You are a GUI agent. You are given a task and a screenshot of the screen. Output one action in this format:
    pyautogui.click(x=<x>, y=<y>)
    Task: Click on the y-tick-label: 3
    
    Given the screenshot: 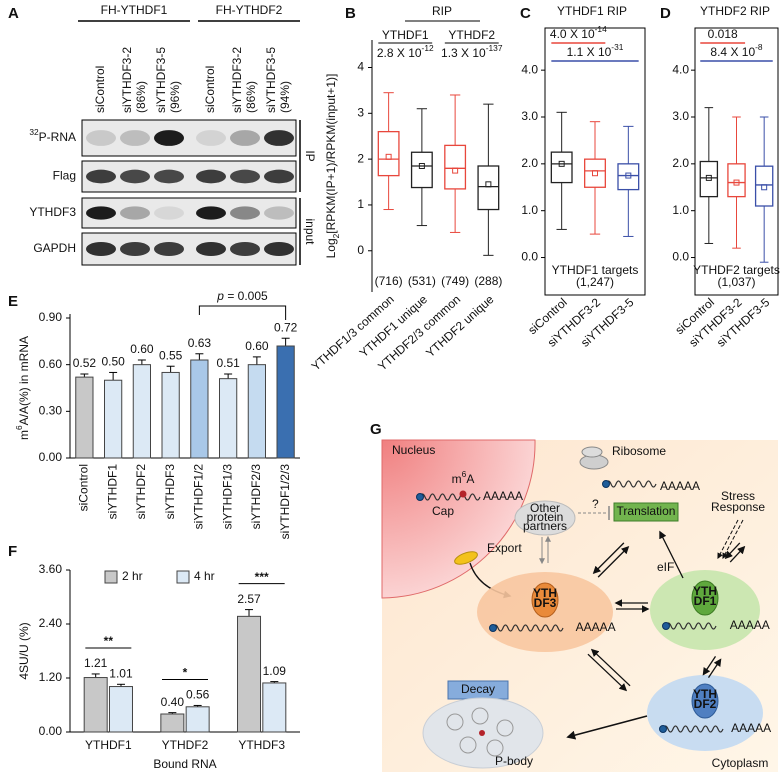 What is the action you would take?
    pyautogui.click(x=360, y=112)
    